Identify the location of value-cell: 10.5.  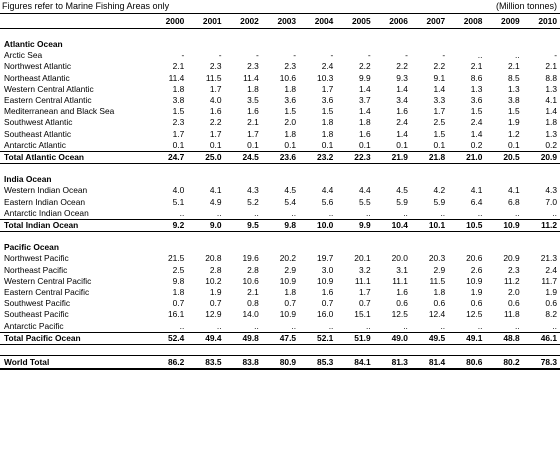
(467, 226).